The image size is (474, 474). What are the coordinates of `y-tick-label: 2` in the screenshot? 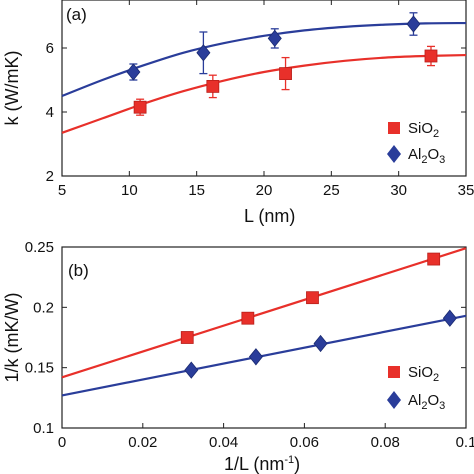 It's located at (50, 176).